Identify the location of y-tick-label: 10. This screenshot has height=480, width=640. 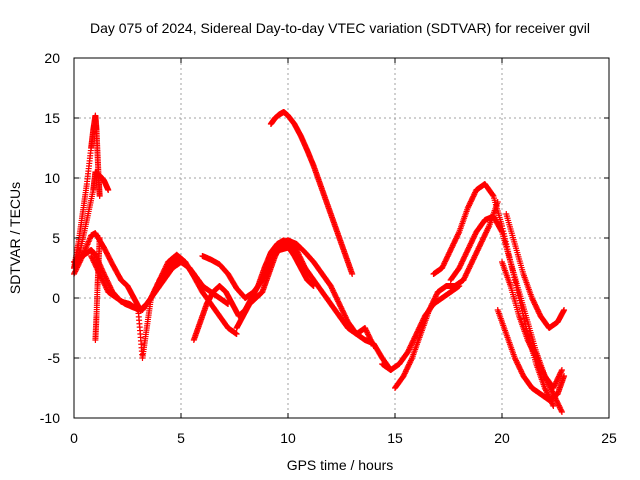
(52, 178).